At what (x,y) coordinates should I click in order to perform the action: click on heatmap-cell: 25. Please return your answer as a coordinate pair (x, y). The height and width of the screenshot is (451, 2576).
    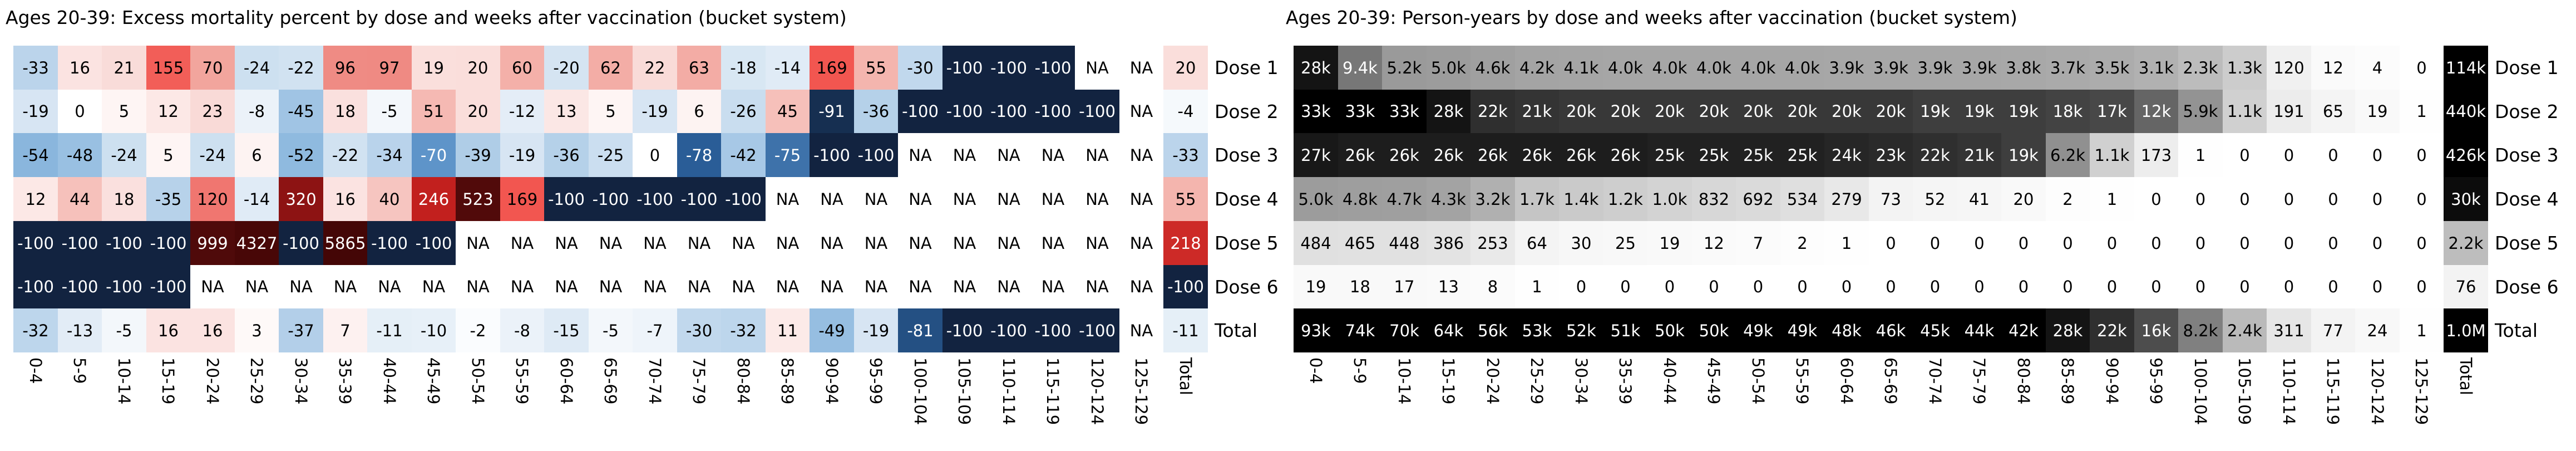
    Looking at the image, I should click on (1625, 243).